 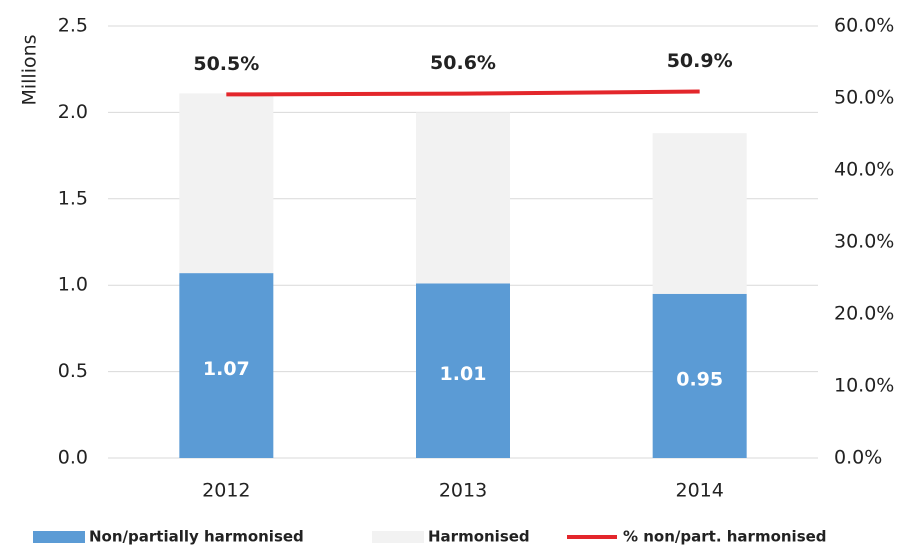 What do you see at coordinates (73, 458) in the screenshot?
I see `y-tick-label: 0.0` at bounding box center [73, 458].